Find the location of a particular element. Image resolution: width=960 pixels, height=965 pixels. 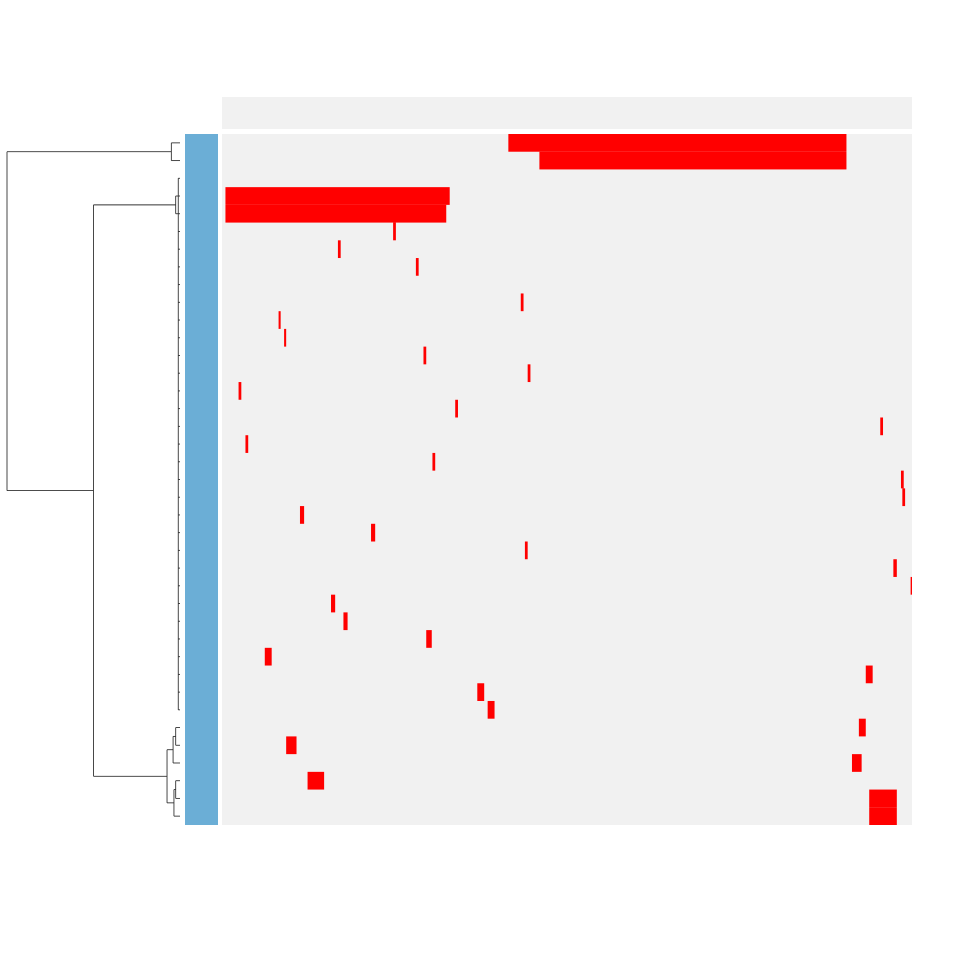

column-annotation-bar is located at coordinates (567, 113).